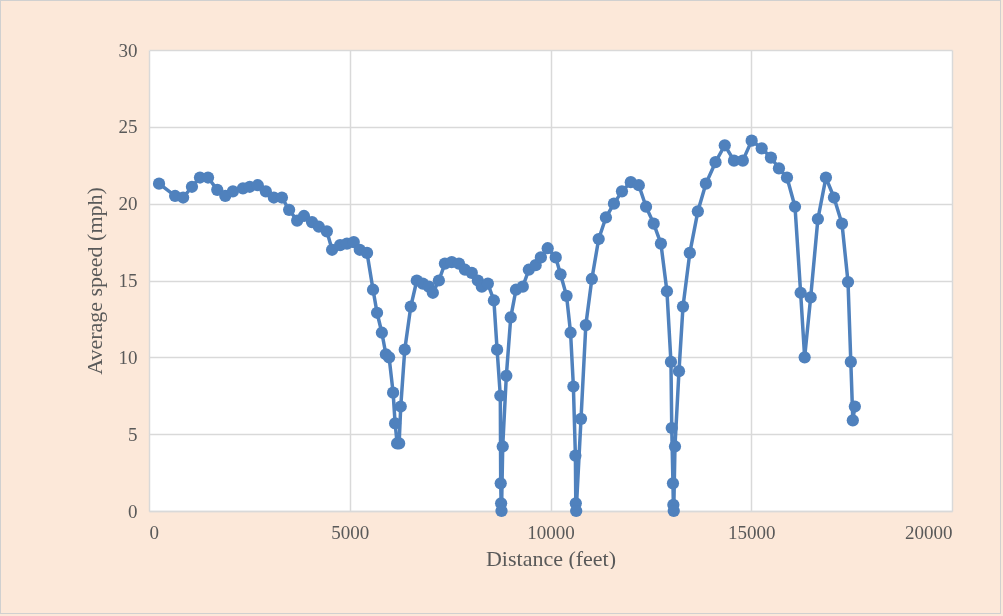 This screenshot has width=1003, height=616. What do you see at coordinates (128, 357) in the screenshot?
I see `y-tick-label: 10` at bounding box center [128, 357].